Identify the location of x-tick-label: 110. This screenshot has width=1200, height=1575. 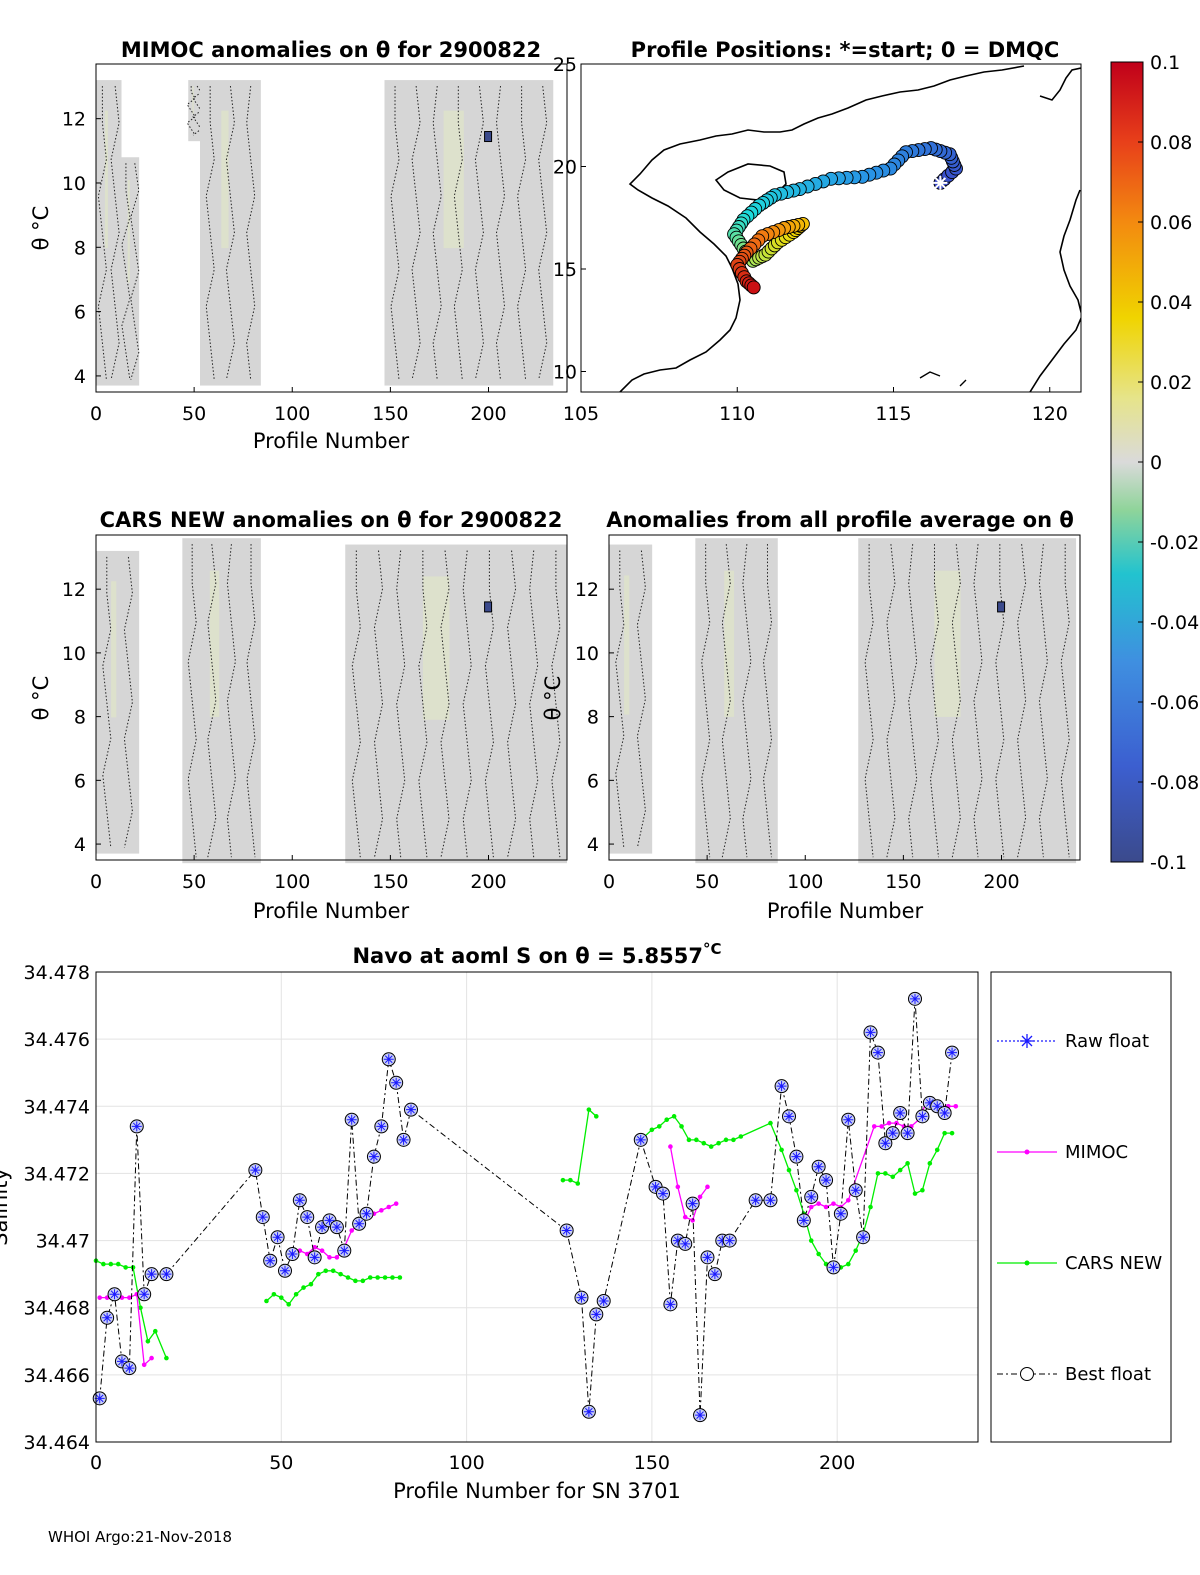
(737, 414).